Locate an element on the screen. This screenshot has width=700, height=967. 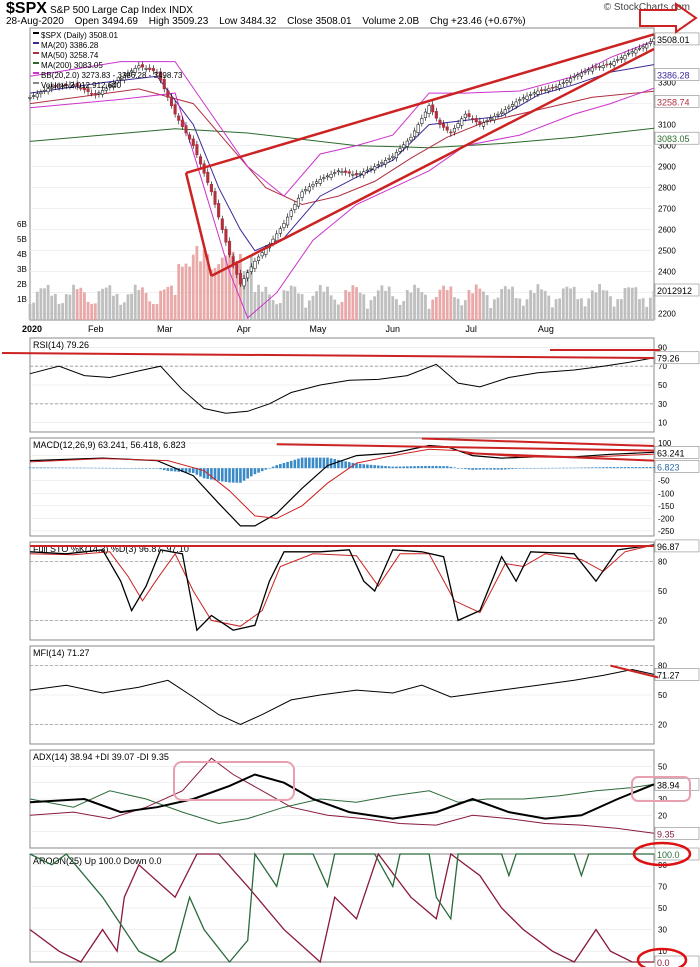
price-tag-close-bg is located at coordinates (677, 39).